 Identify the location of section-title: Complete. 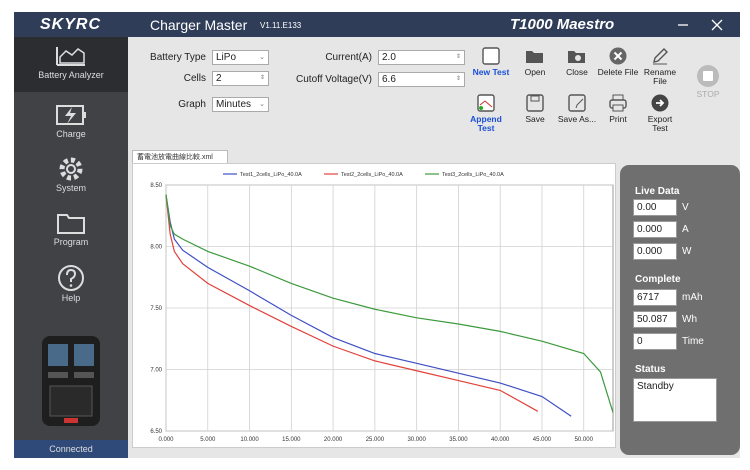
(658, 279).